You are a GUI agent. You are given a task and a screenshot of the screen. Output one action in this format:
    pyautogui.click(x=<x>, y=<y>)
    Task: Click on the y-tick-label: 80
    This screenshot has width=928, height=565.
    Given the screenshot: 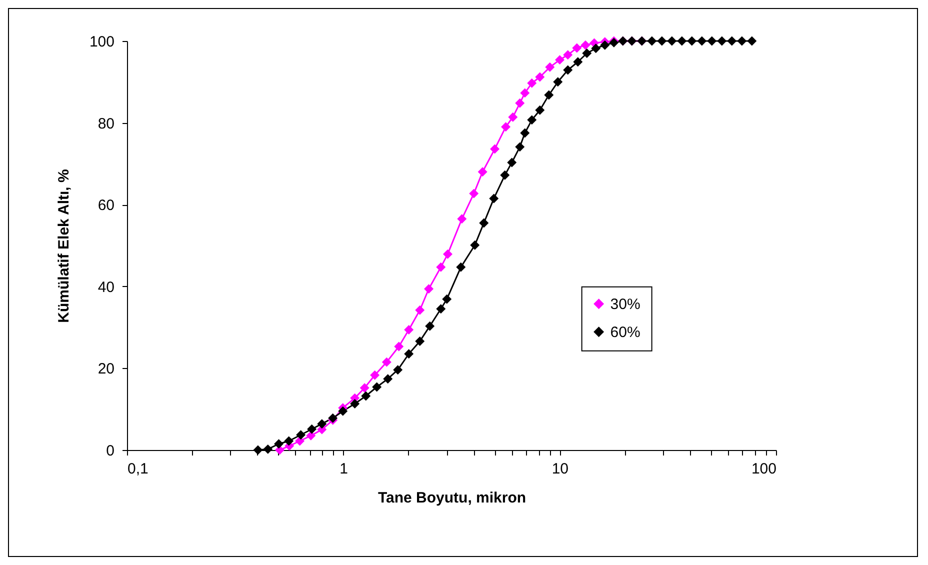 What is the action you would take?
    pyautogui.click(x=106, y=123)
    